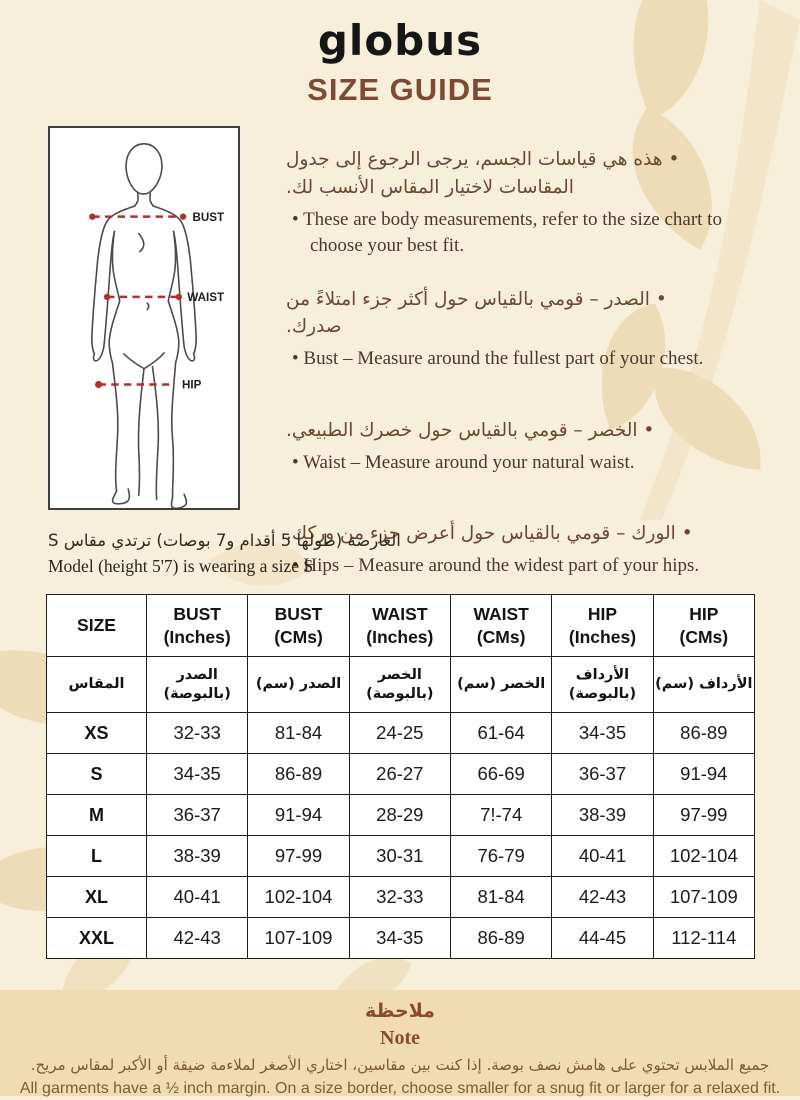 The width and height of the screenshot is (800, 1100). Describe the element at coordinates (501, 733) in the screenshot. I see `value-cell: 61-64` at that location.